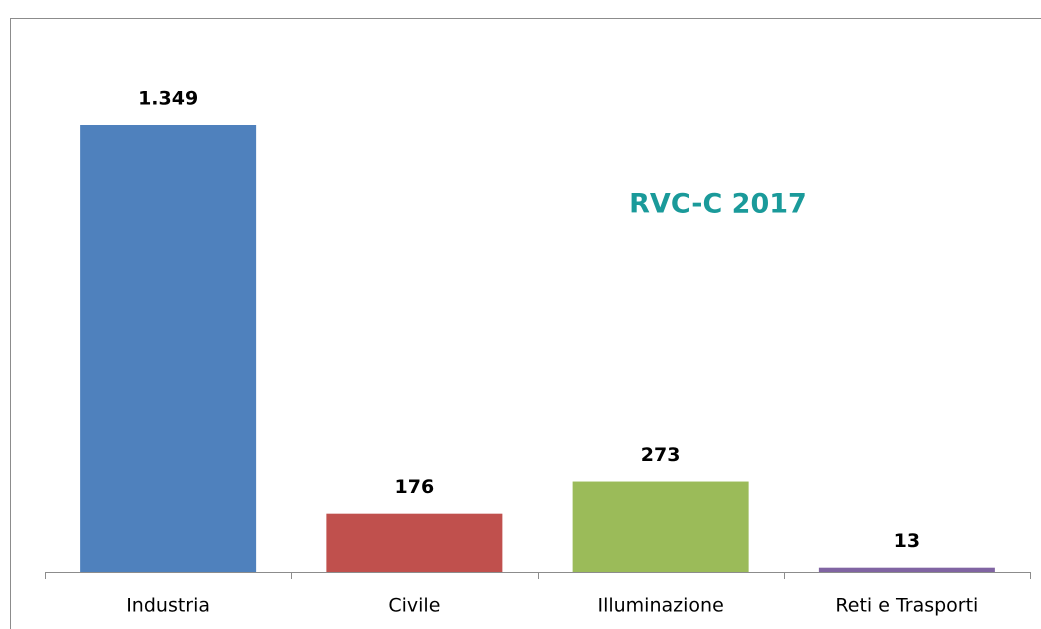 The image size is (1041, 629). I want to click on value-label: 13, so click(907, 541).